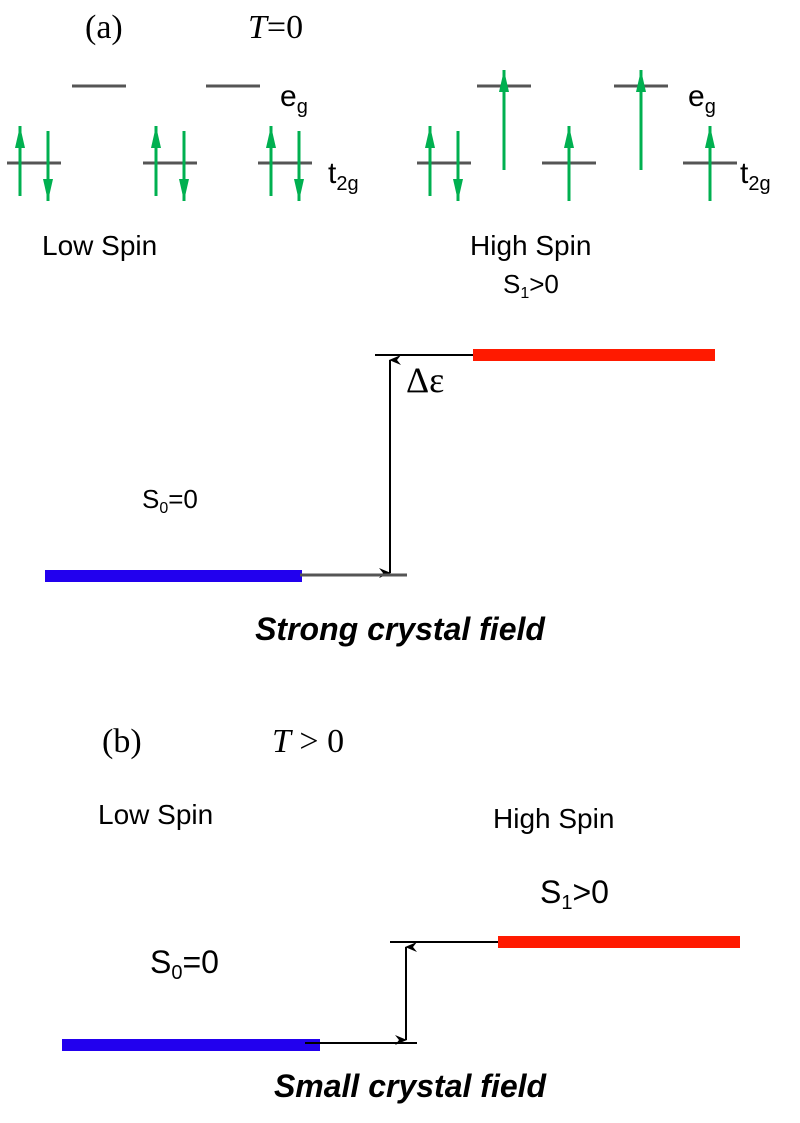 Image resolution: width=800 pixels, height=1123 pixels. I want to click on s0-label-a: S0=0, so click(170, 500).